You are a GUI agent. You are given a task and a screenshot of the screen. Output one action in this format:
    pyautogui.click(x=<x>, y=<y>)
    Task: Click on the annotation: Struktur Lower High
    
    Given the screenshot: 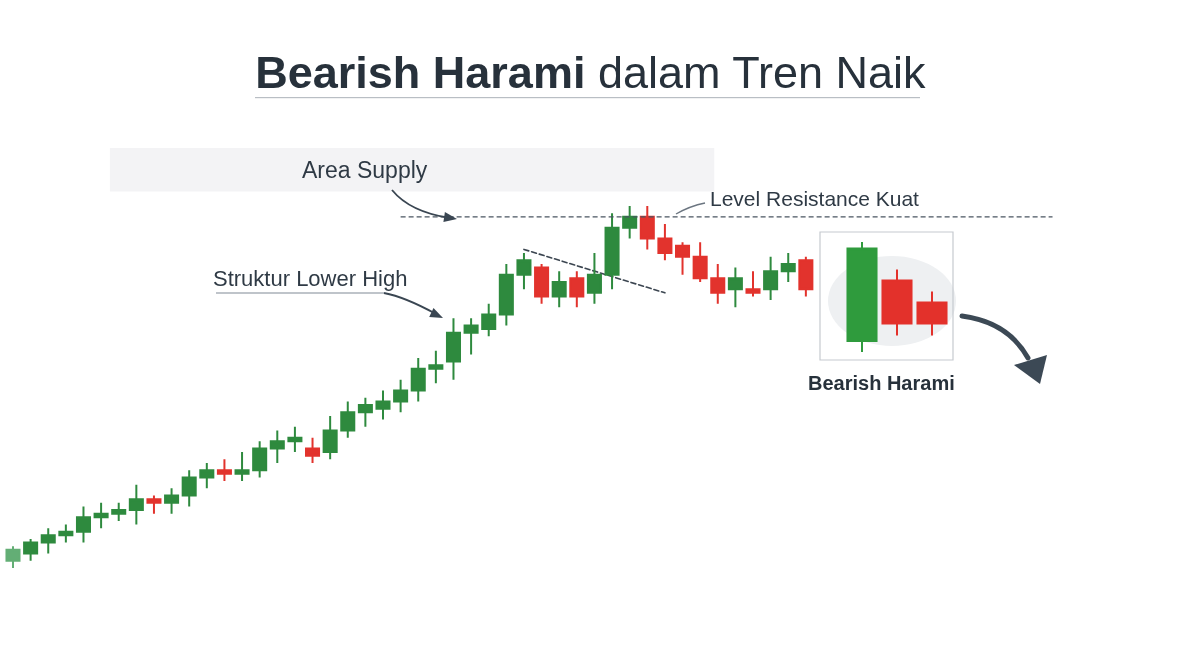 What is the action you would take?
    pyautogui.click(x=310, y=278)
    